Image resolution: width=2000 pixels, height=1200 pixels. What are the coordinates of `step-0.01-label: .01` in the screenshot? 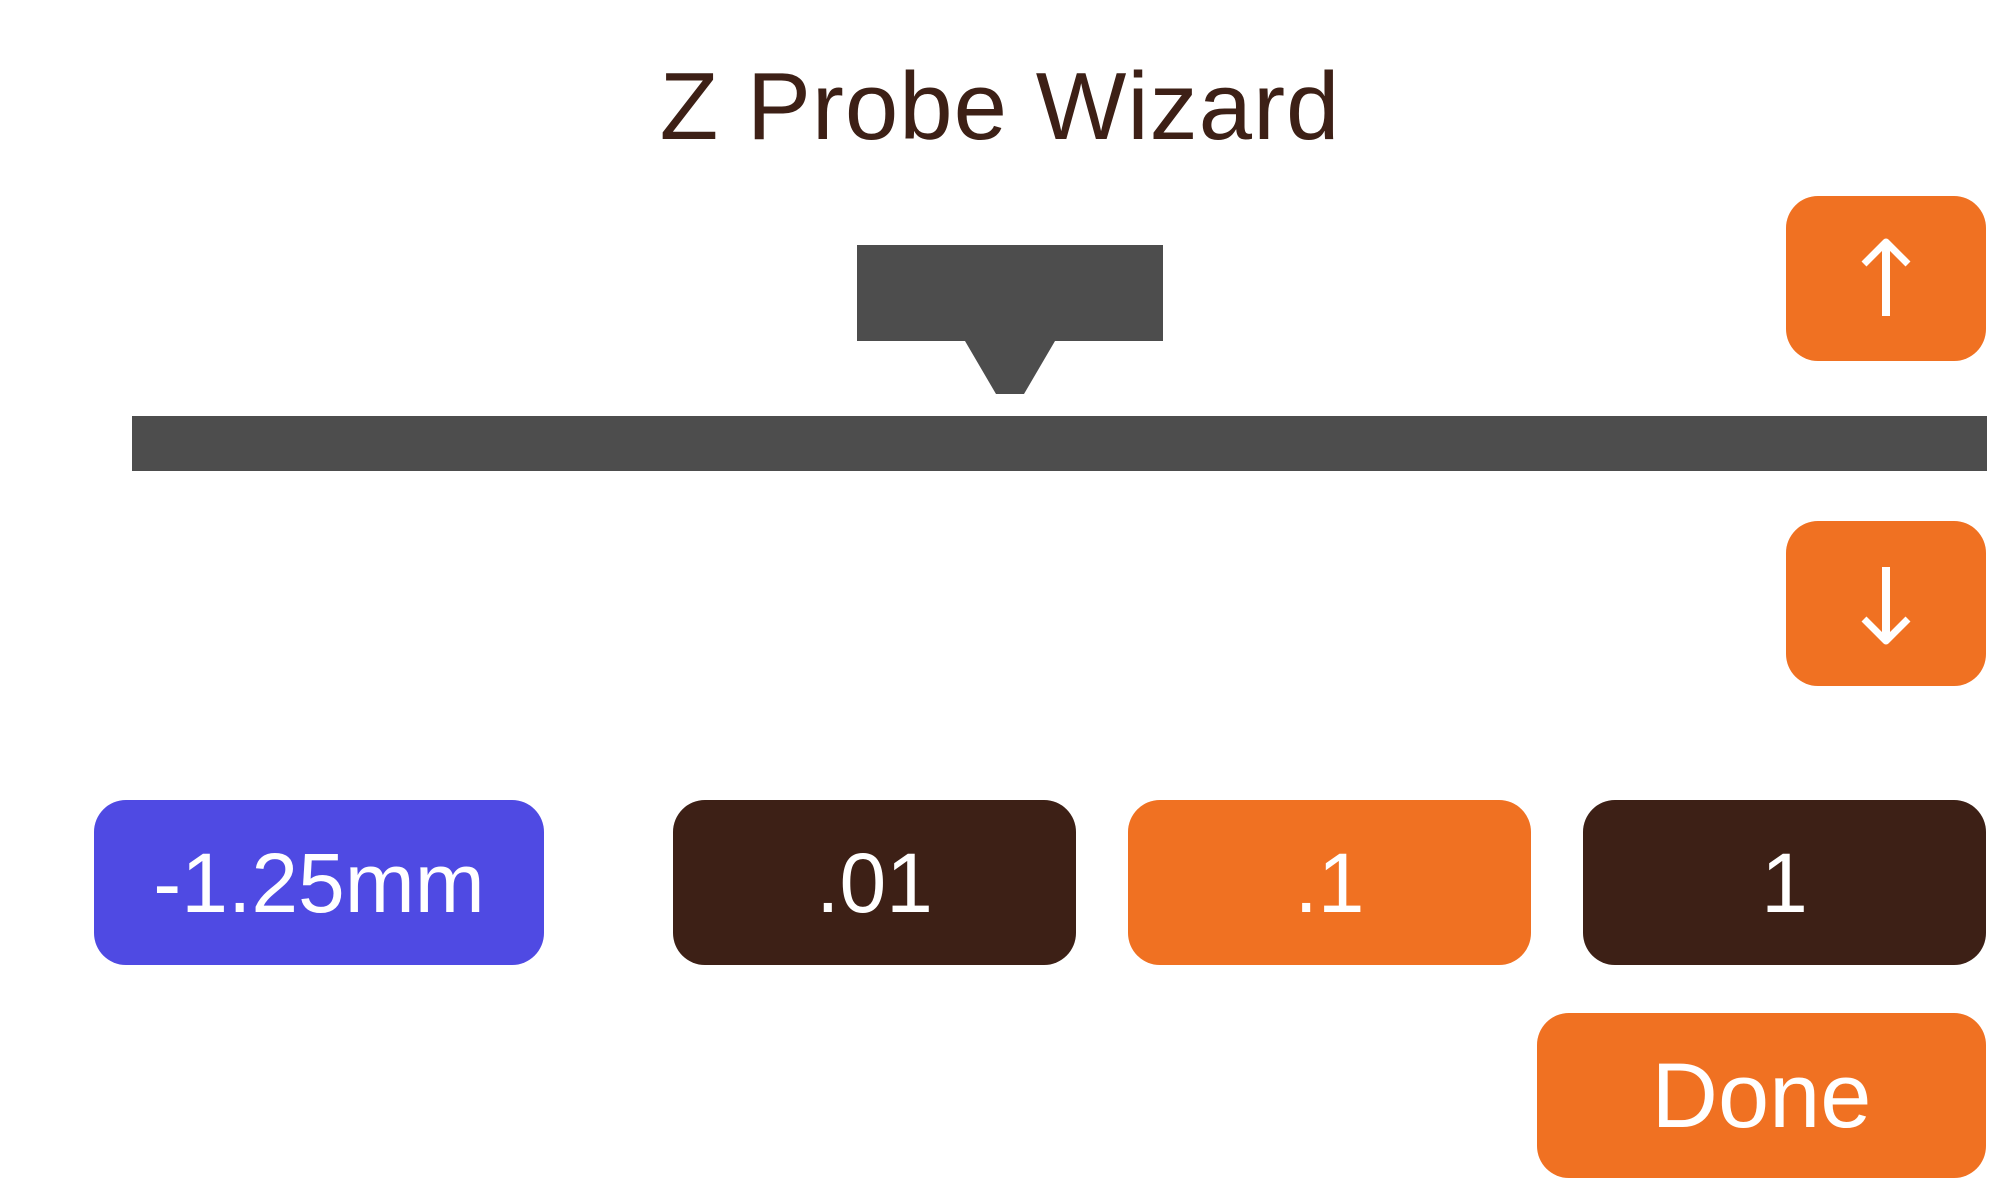 It's located at (874, 882).